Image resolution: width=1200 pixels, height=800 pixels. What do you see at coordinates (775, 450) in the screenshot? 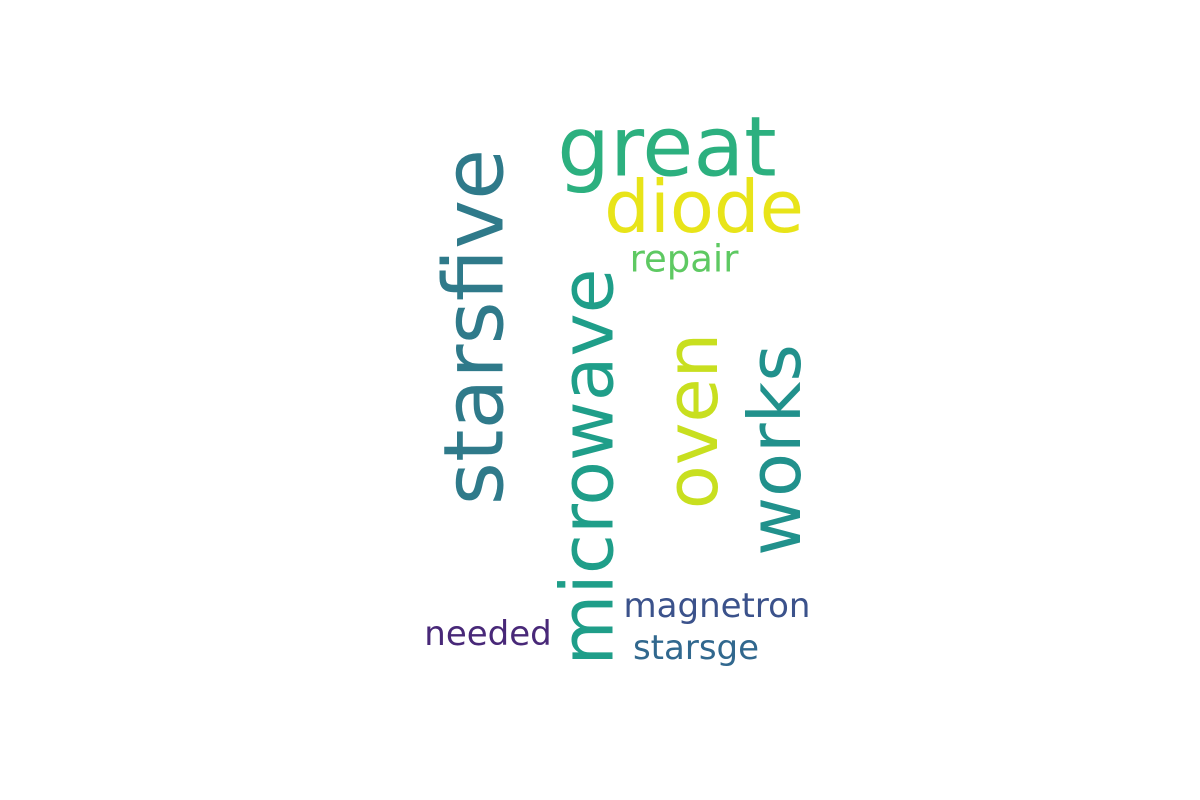
I see `word-works: works` at bounding box center [775, 450].